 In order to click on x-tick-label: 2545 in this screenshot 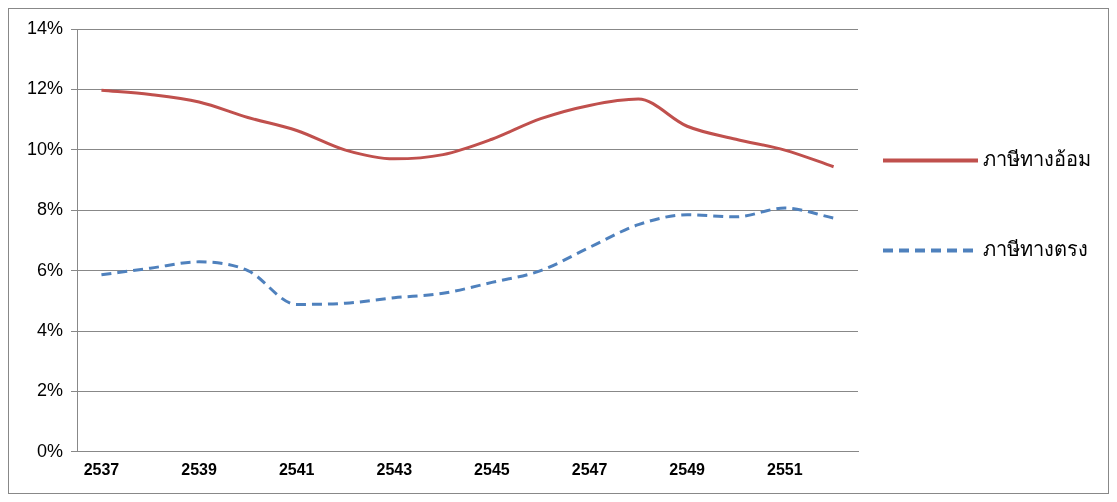, I will do `click(492, 469)`.